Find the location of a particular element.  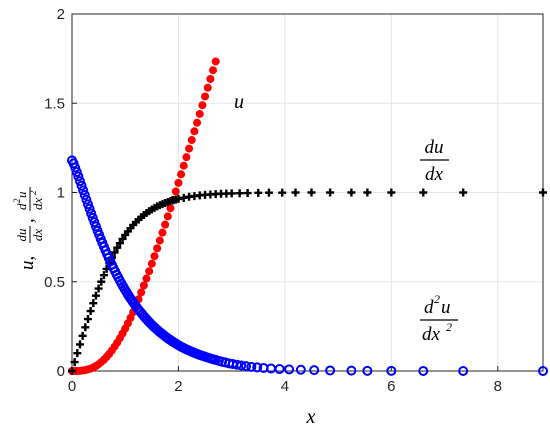

annotation-du-num: du is located at coordinates (434, 147).